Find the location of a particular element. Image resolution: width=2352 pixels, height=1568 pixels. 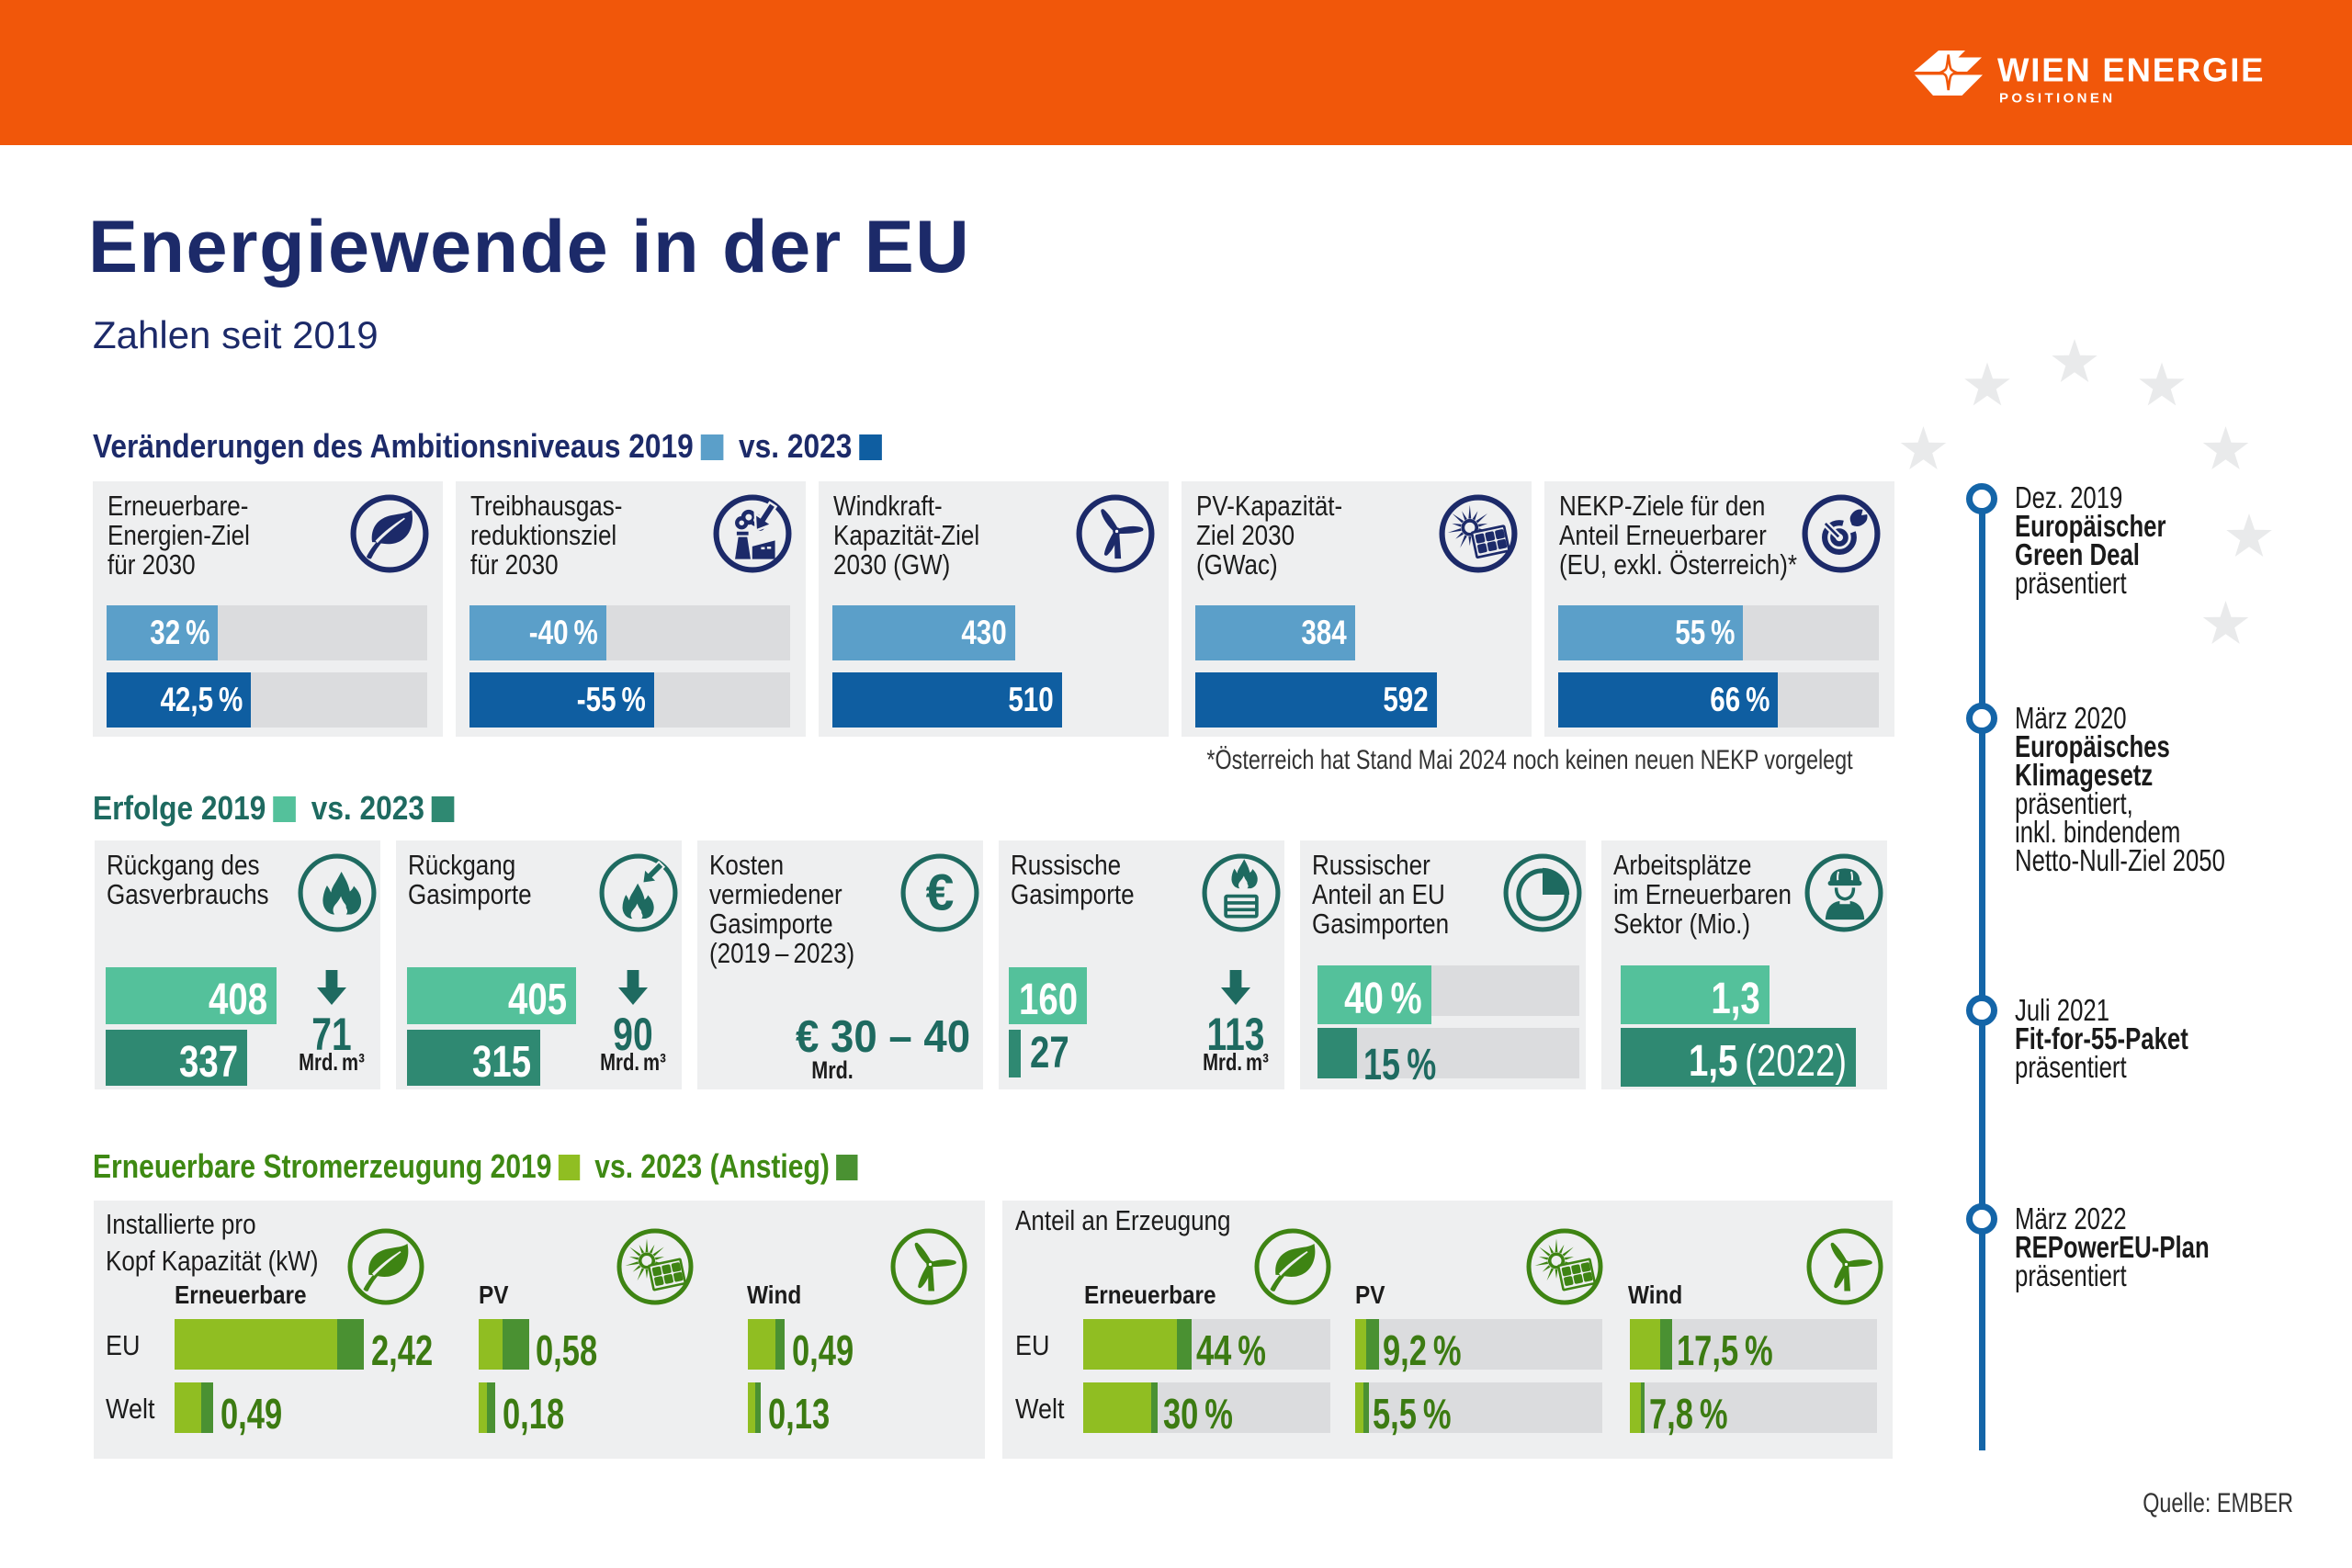

svg-text: POSITIONEN is located at coordinates (2057, 99).